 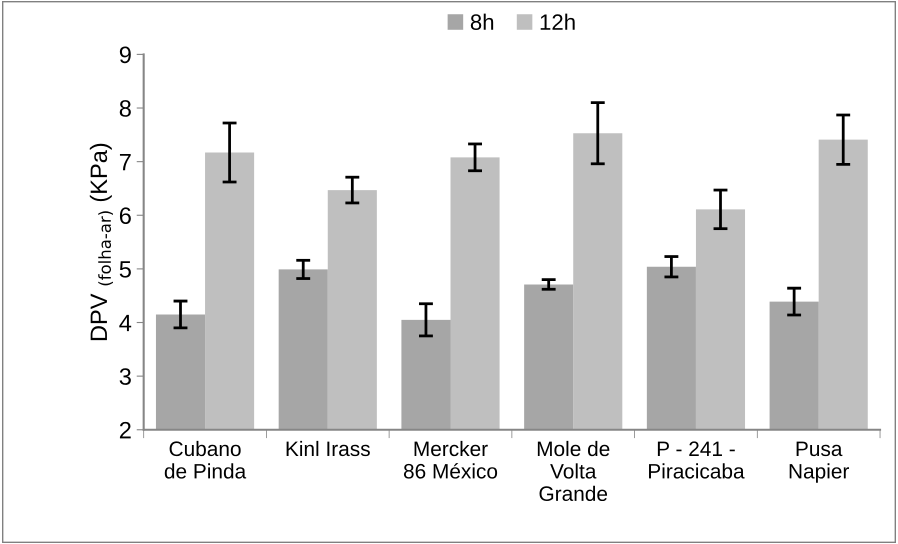 I want to click on x-tick-label: P - 241 - Piracicaba, so click(x=697, y=460).